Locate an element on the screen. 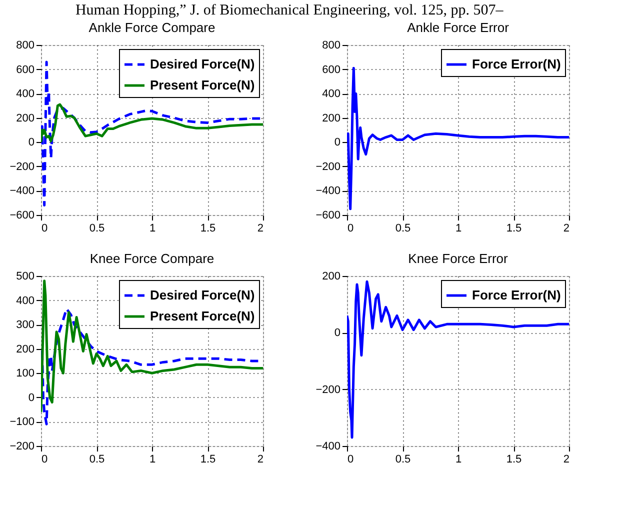 The width and height of the screenshot is (629, 505). chart-title: Ankle Force Compare is located at coordinates (152, 27).